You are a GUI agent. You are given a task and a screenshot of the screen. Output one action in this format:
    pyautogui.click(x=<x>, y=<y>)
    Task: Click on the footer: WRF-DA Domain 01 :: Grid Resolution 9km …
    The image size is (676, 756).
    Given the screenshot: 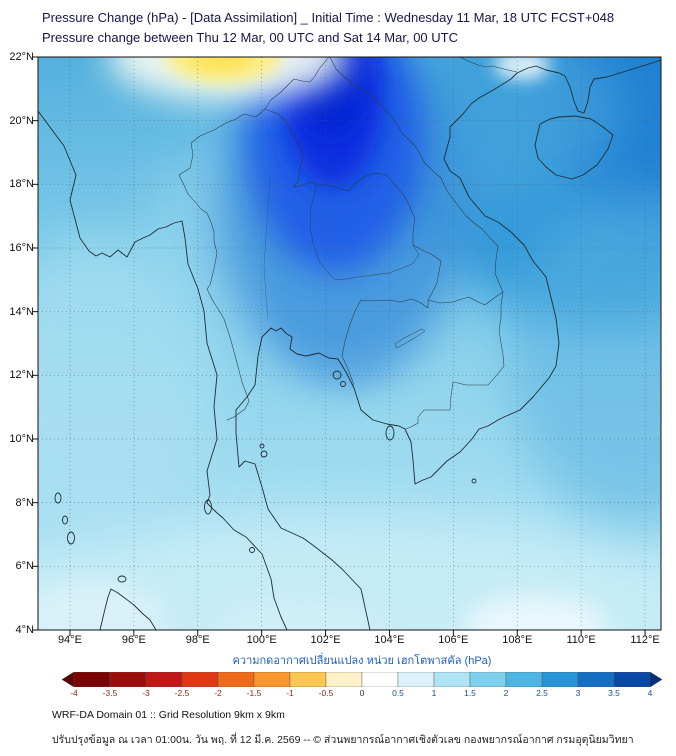 What is the action you would take?
    pyautogui.click(x=343, y=728)
    